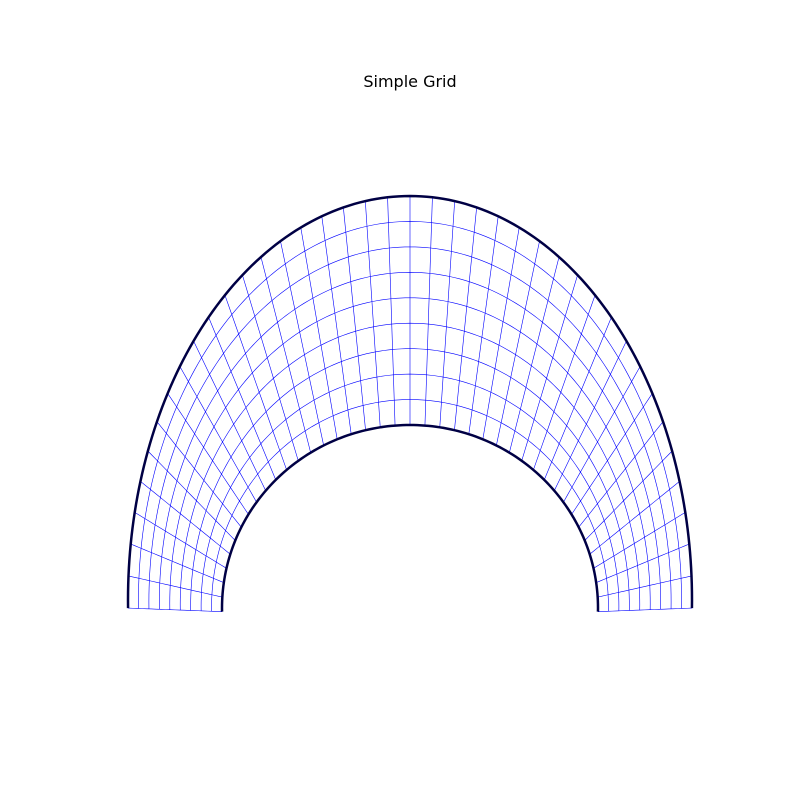  What do you see at coordinates (410, 517) in the screenshot?
I see `inner-boundary` at bounding box center [410, 517].